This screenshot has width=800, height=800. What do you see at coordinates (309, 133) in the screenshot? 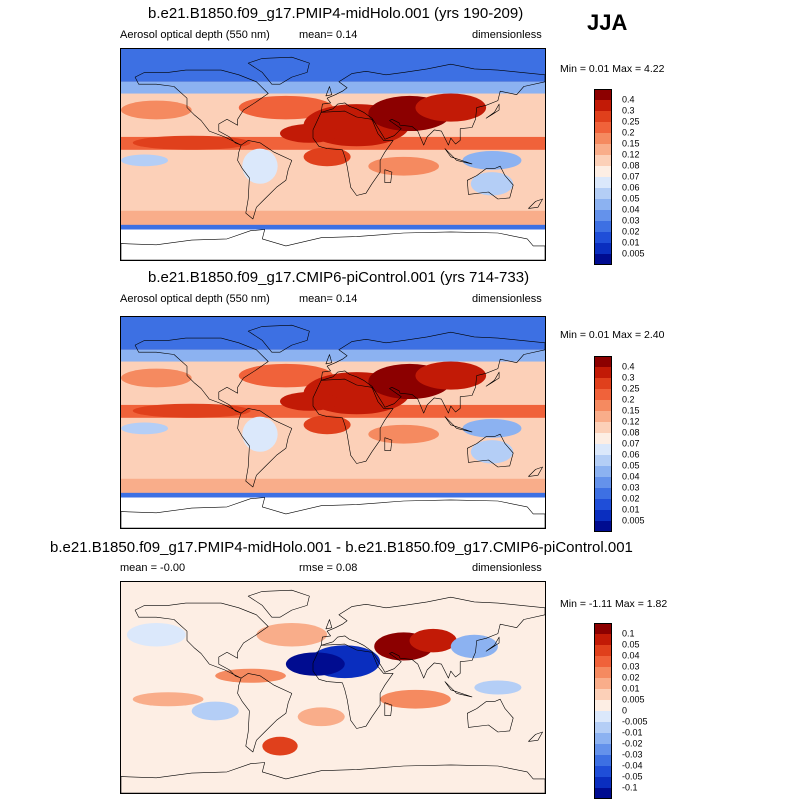
I see `atlantic-dust-plume` at bounding box center [309, 133].